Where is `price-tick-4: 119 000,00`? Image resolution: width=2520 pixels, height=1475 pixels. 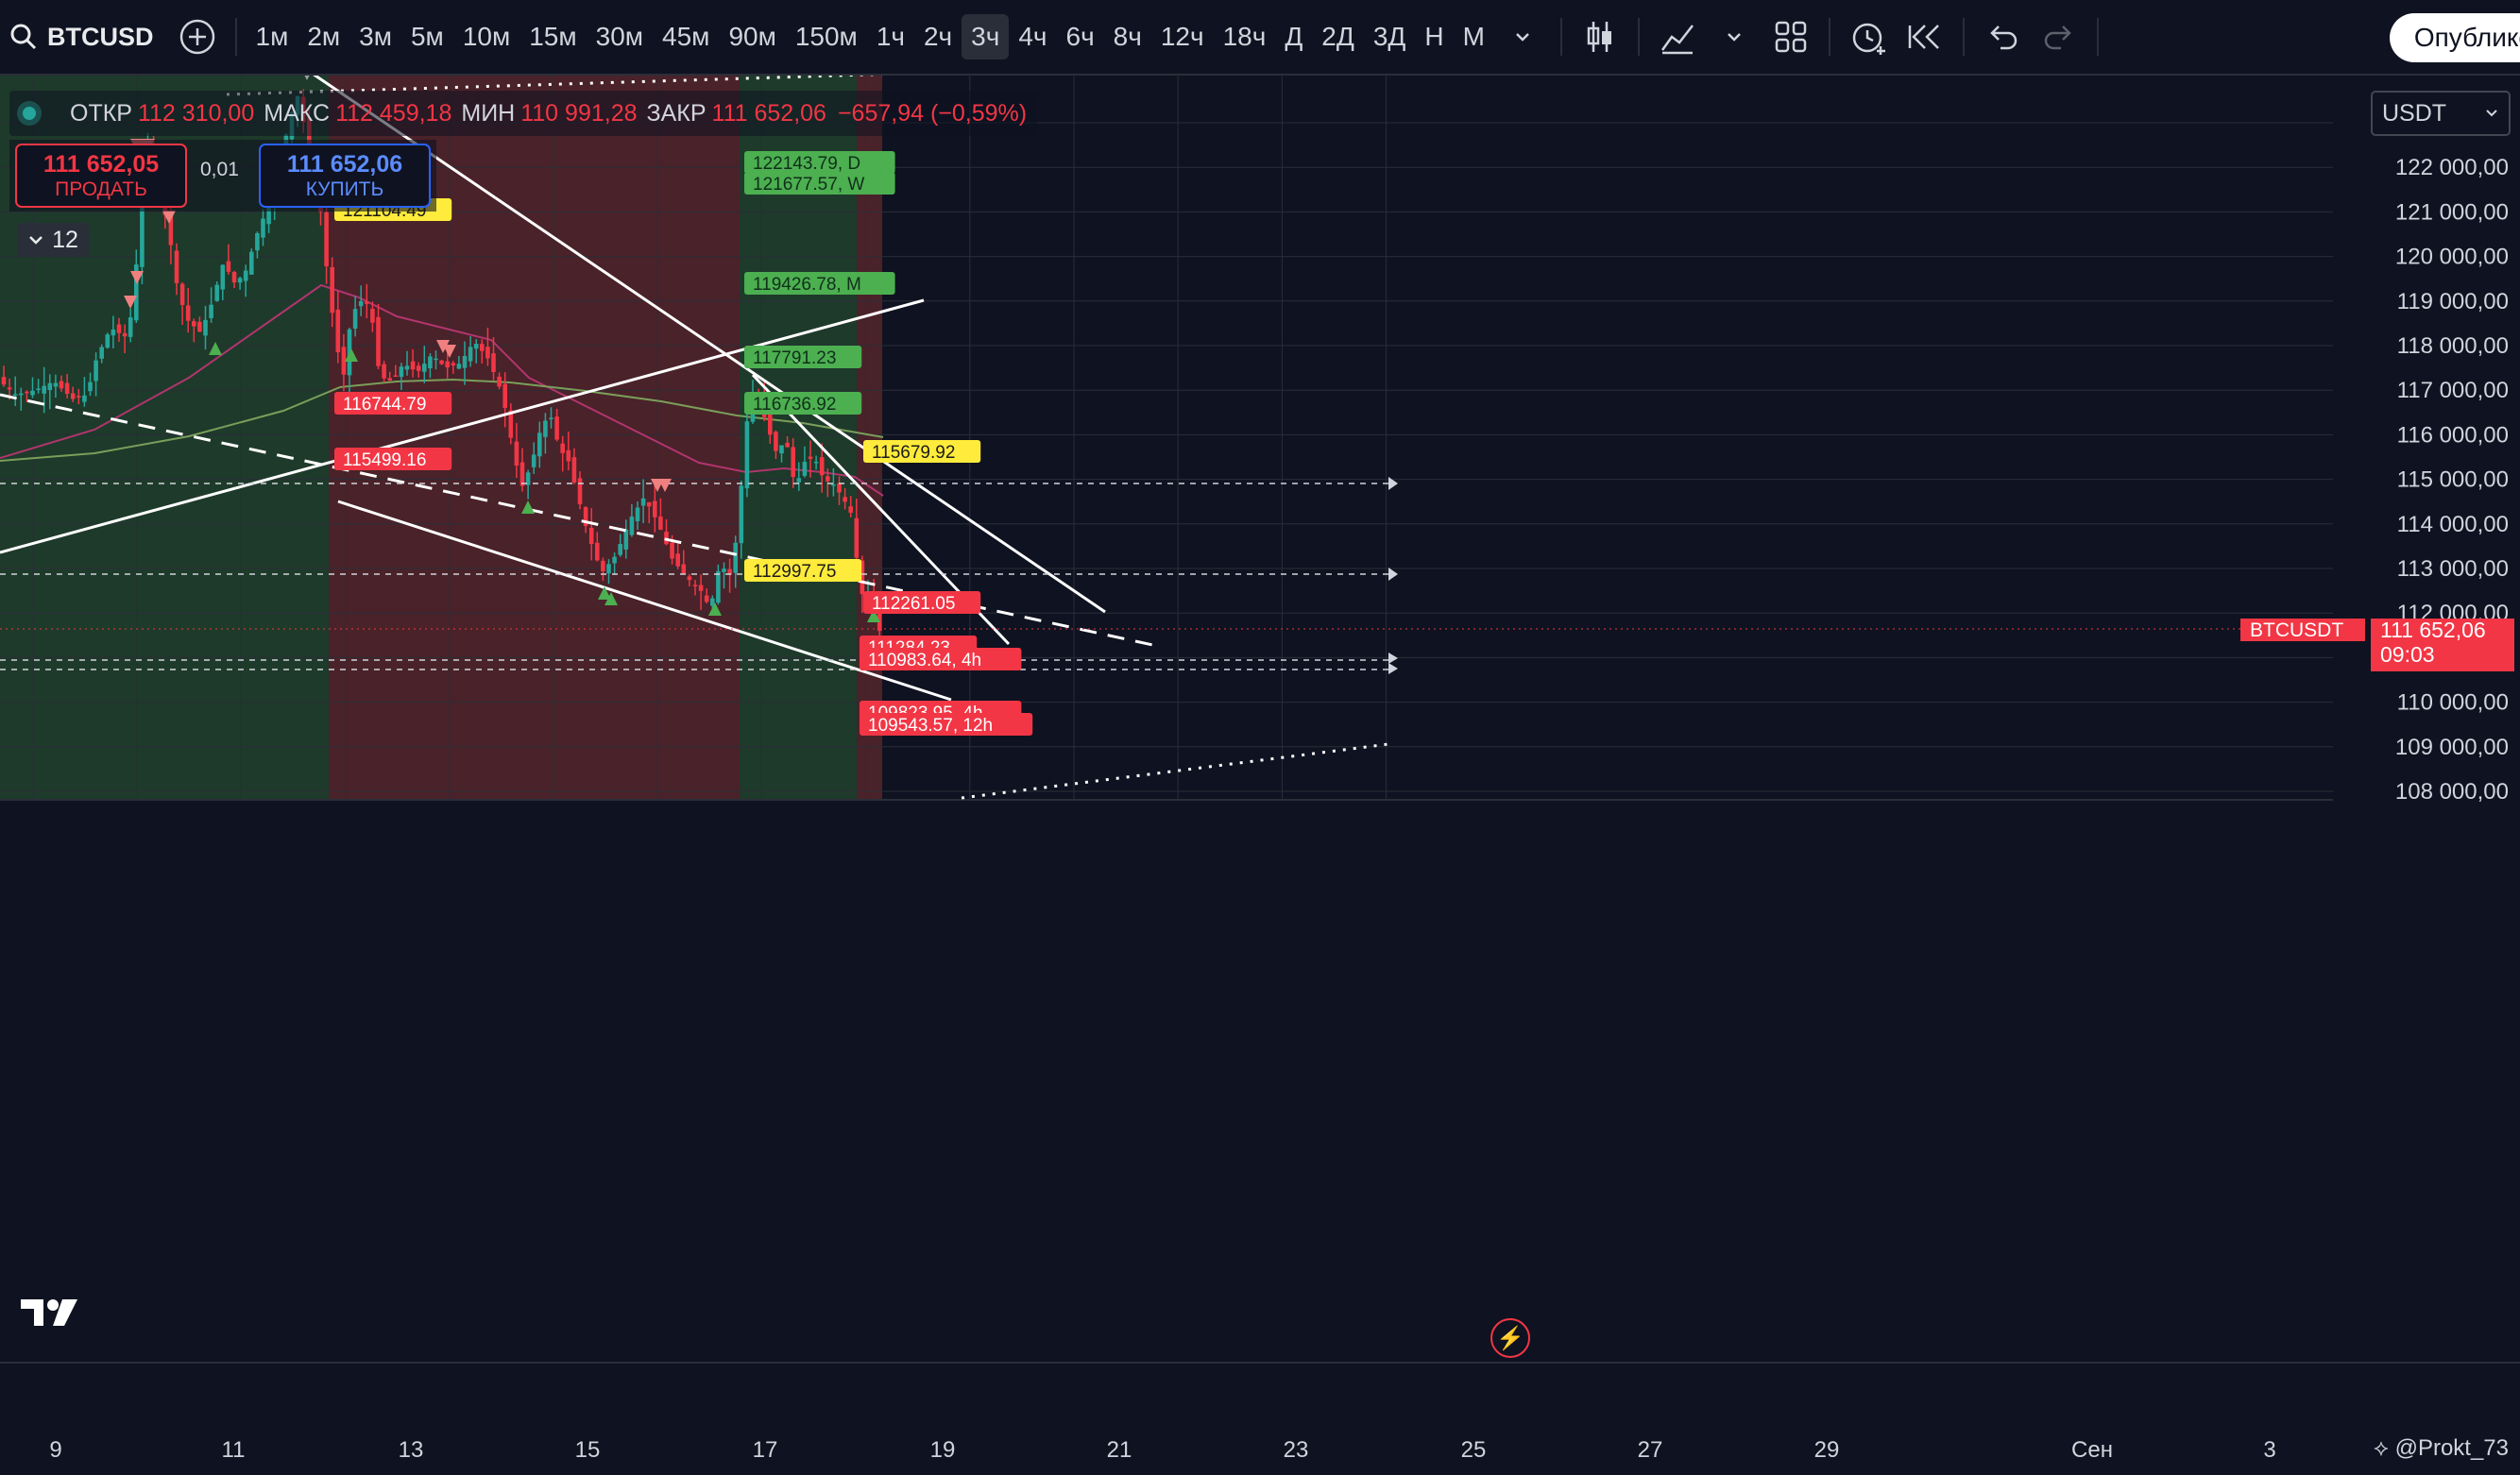
price-tick-4: 119 000,00 is located at coordinates (2453, 301).